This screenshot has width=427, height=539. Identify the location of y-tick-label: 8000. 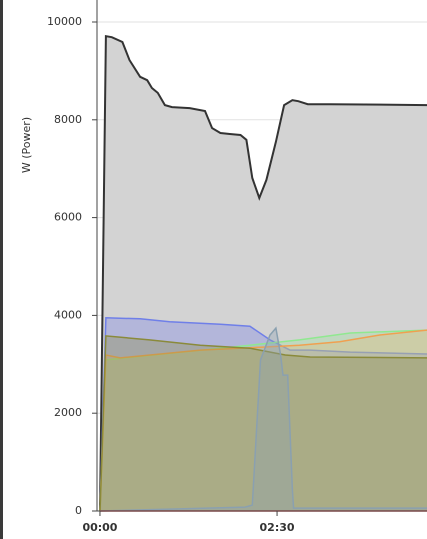
(68, 119).